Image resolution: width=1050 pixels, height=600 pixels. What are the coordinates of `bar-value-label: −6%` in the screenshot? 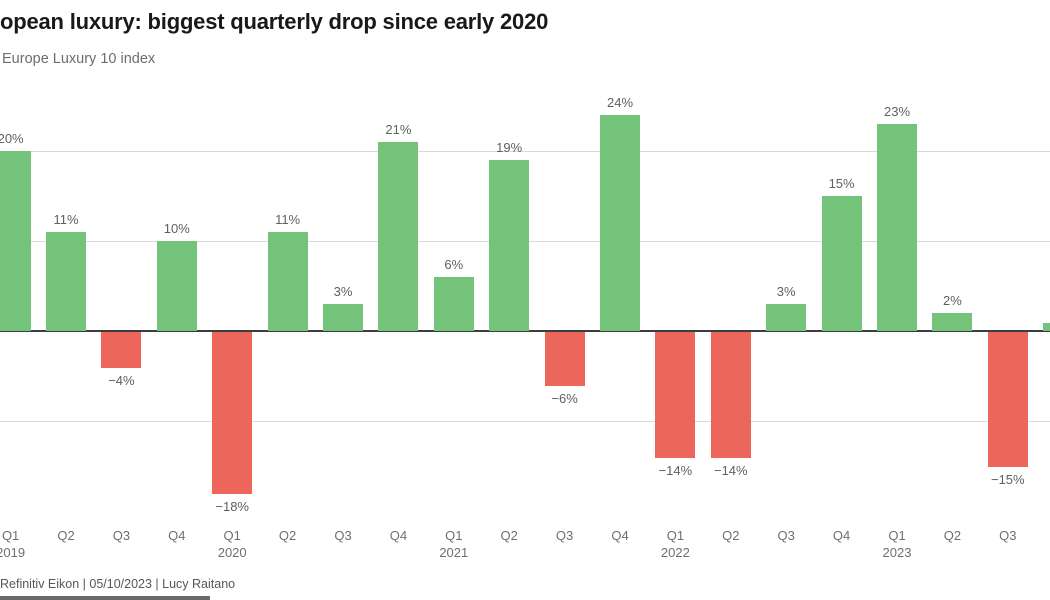 It's located at (564, 398).